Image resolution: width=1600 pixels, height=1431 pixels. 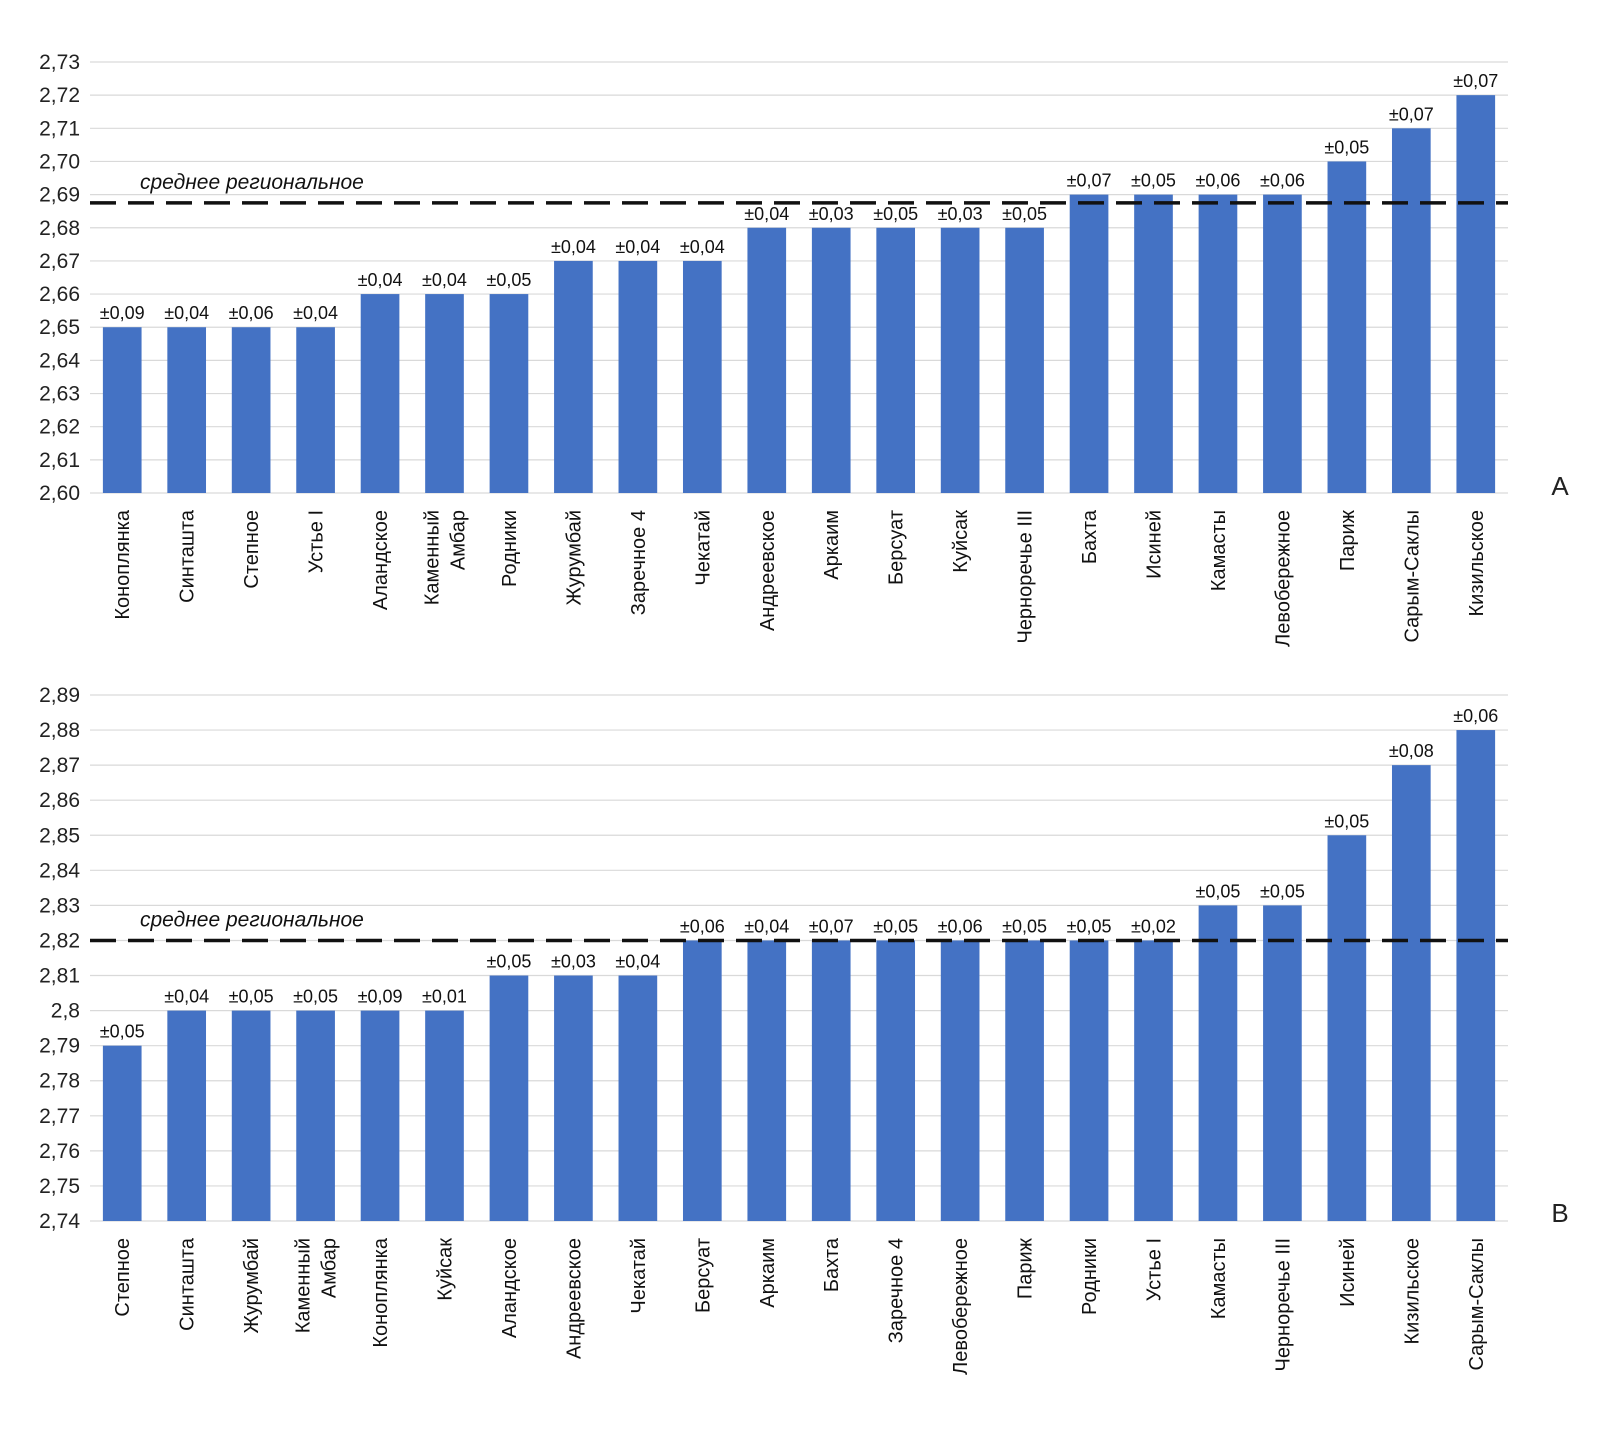 I want to click on y-tick-label: 2,79, so click(x=59, y=1046).